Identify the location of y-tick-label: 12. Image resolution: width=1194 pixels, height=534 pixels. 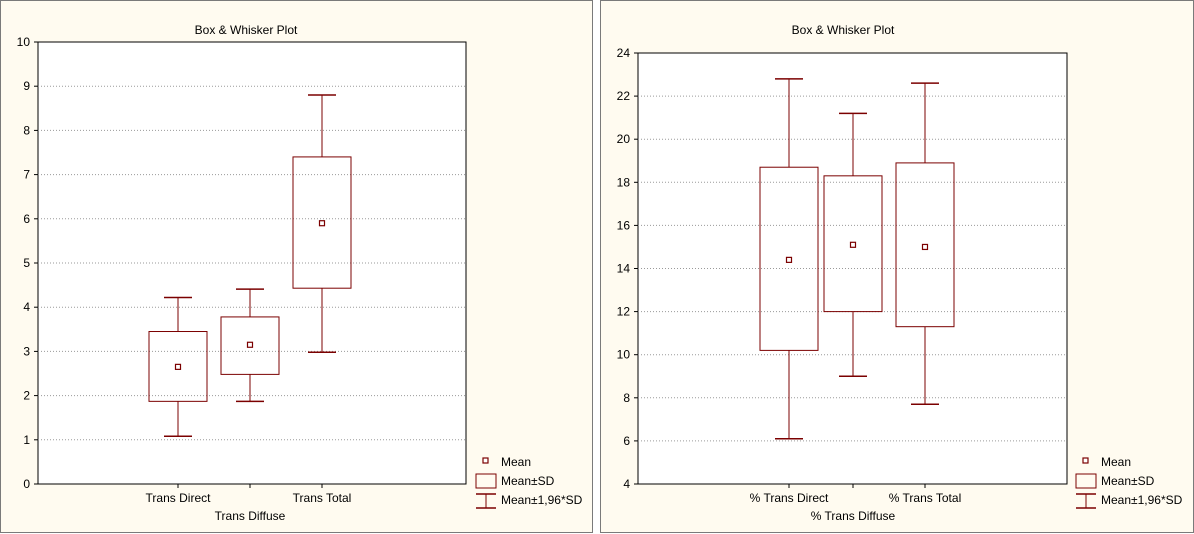
(624, 312).